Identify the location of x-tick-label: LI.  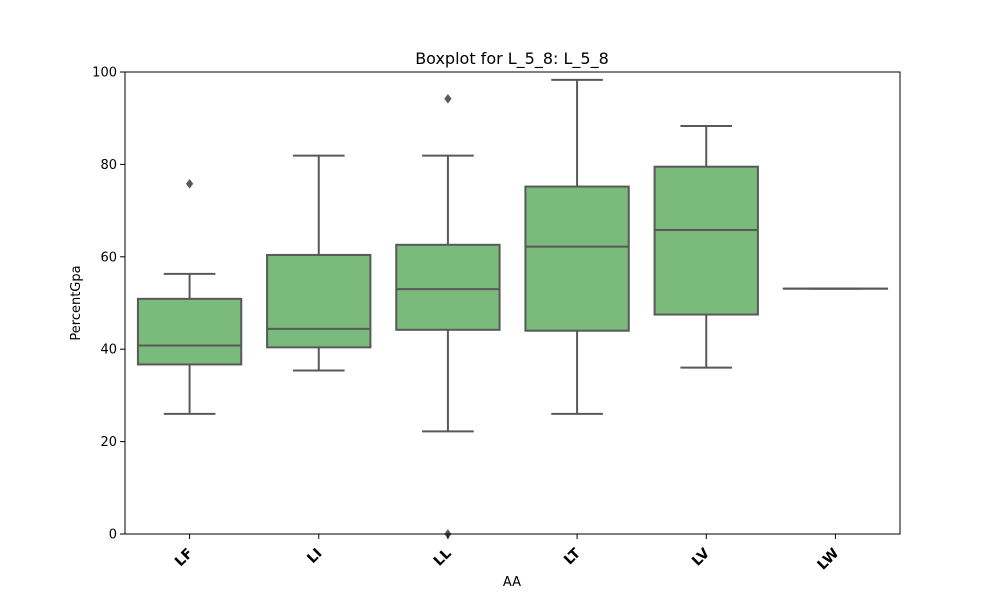
(314, 556).